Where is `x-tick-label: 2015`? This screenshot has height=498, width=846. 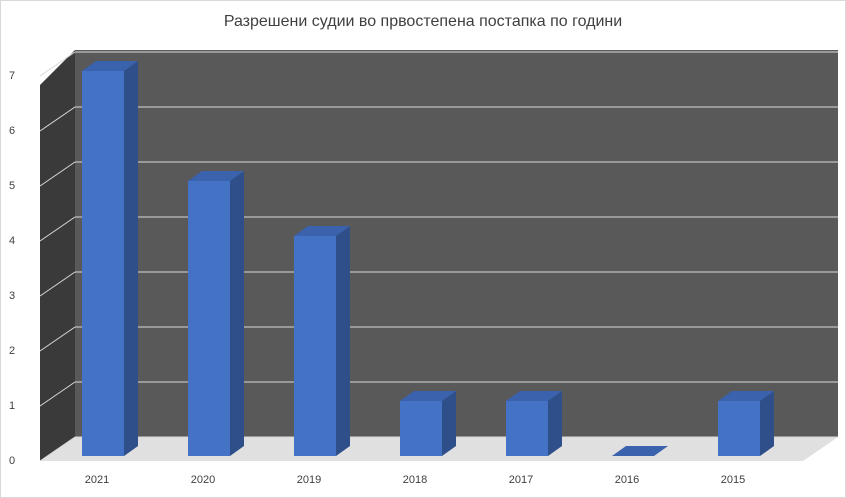 x-tick-label: 2015 is located at coordinates (733, 480).